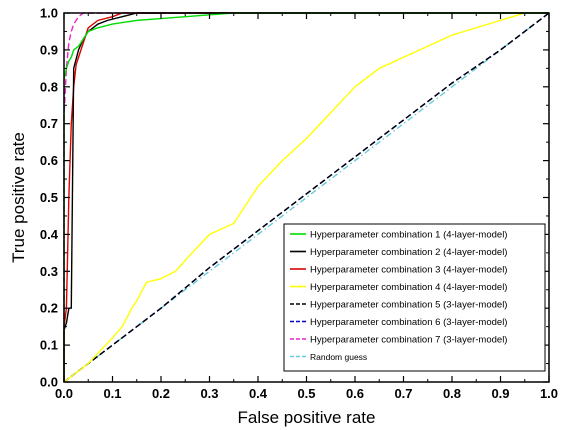  What do you see at coordinates (49, 49) in the screenshot?
I see `y-tick-label: 0.9` at bounding box center [49, 49].